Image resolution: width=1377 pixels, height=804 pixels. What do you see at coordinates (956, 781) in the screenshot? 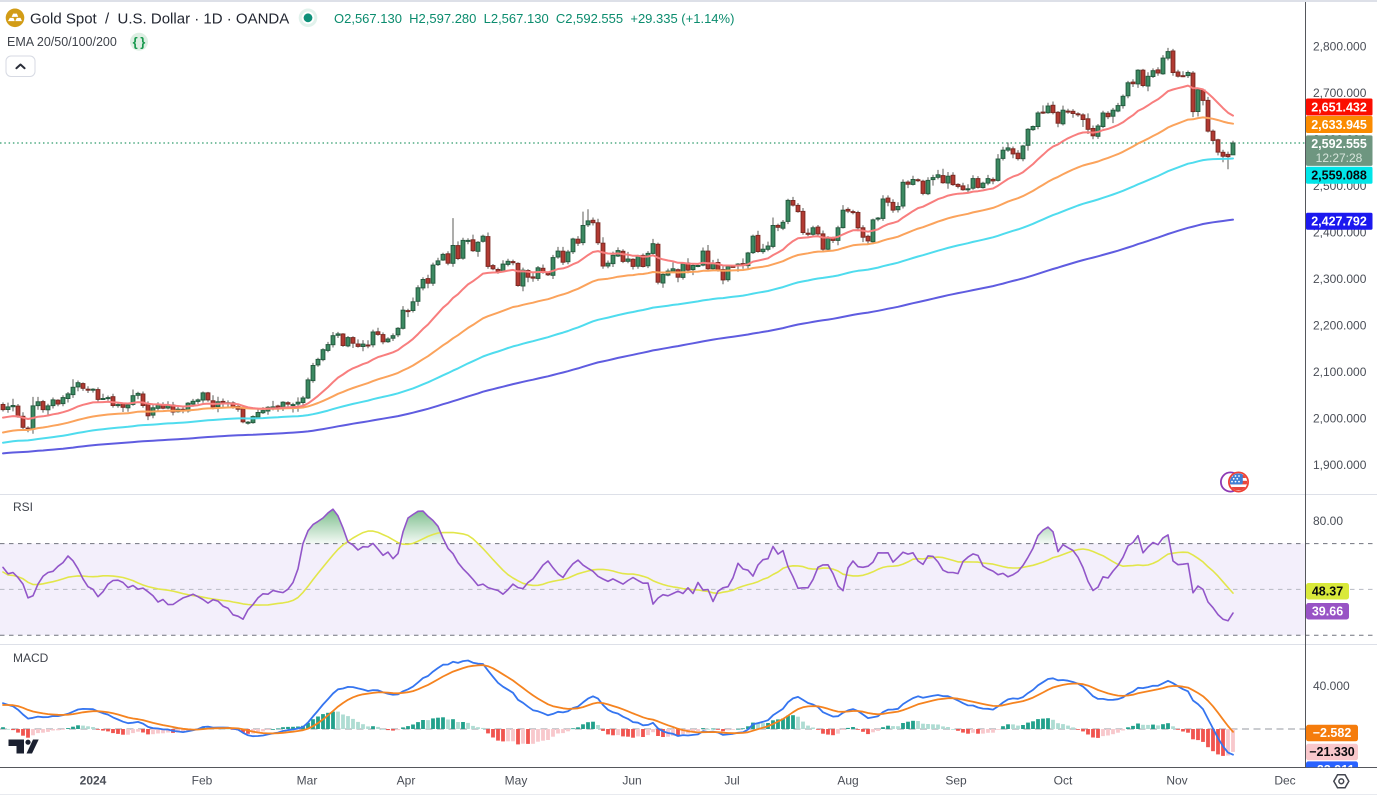
I see `svg-text: Sep` at bounding box center [956, 781].